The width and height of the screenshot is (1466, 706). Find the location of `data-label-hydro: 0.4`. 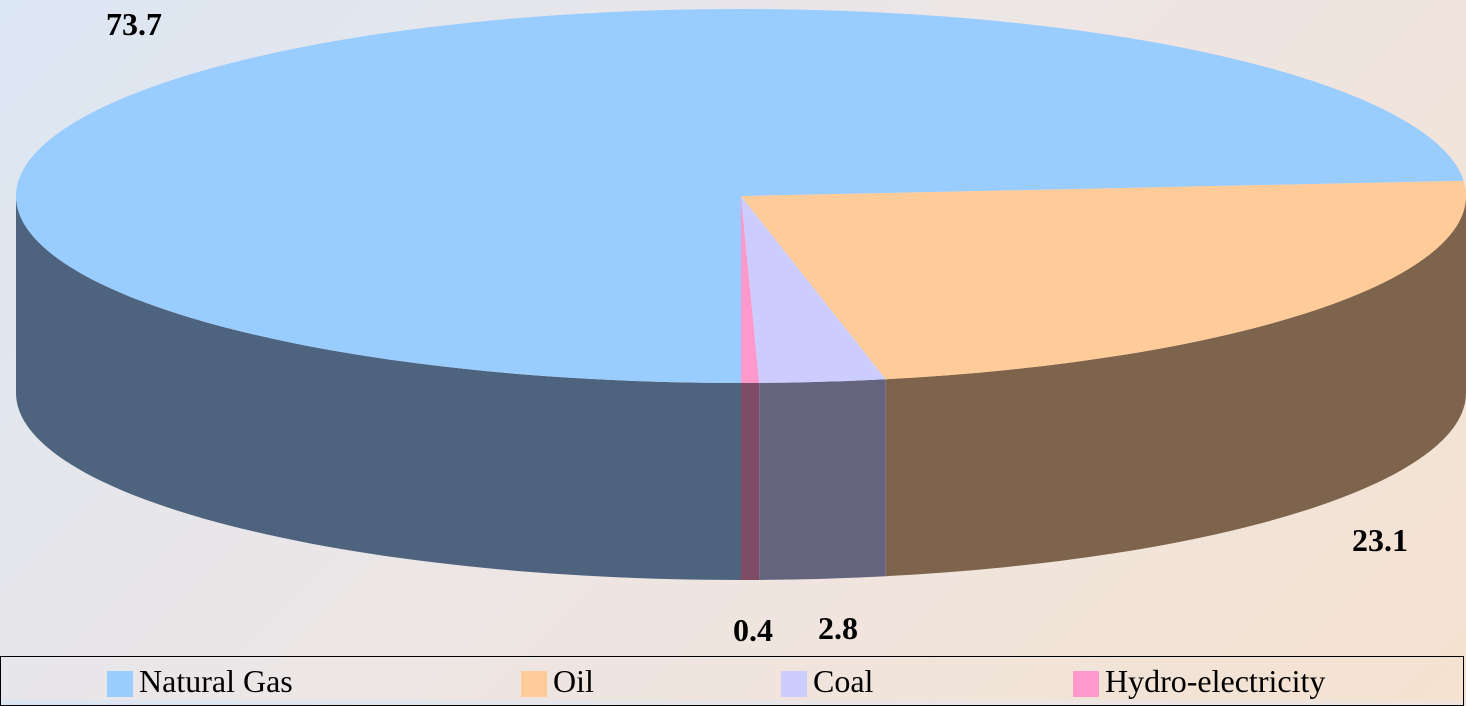

data-label-hydro: 0.4 is located at coordinates (753, 630).